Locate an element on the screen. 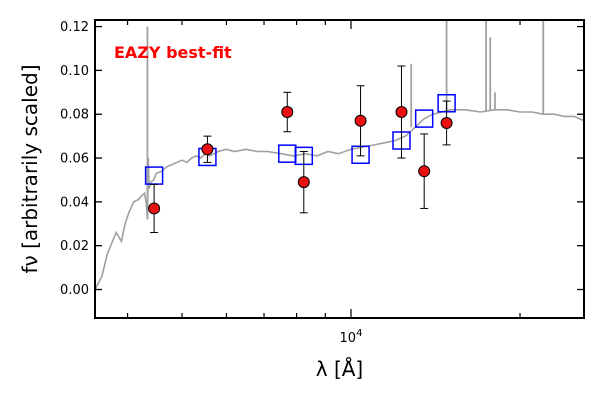 The image size is (600, 404). y-tick-label: 0.08 is located at coordinates (74, 115).